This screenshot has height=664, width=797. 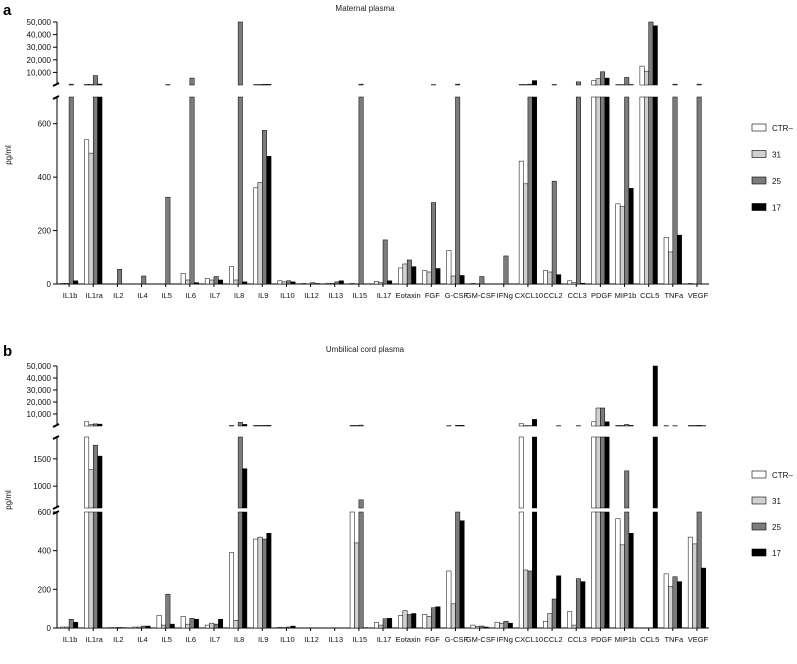 I want to click on a-legend-swatch-ctr, so click(x=759, y=127).